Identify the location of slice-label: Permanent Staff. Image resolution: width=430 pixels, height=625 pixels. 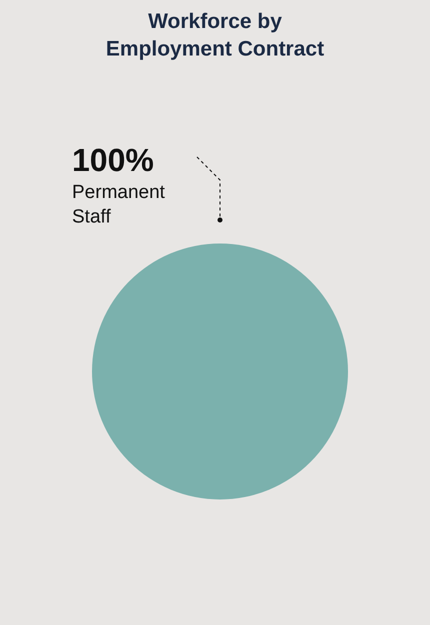
(119, 205).